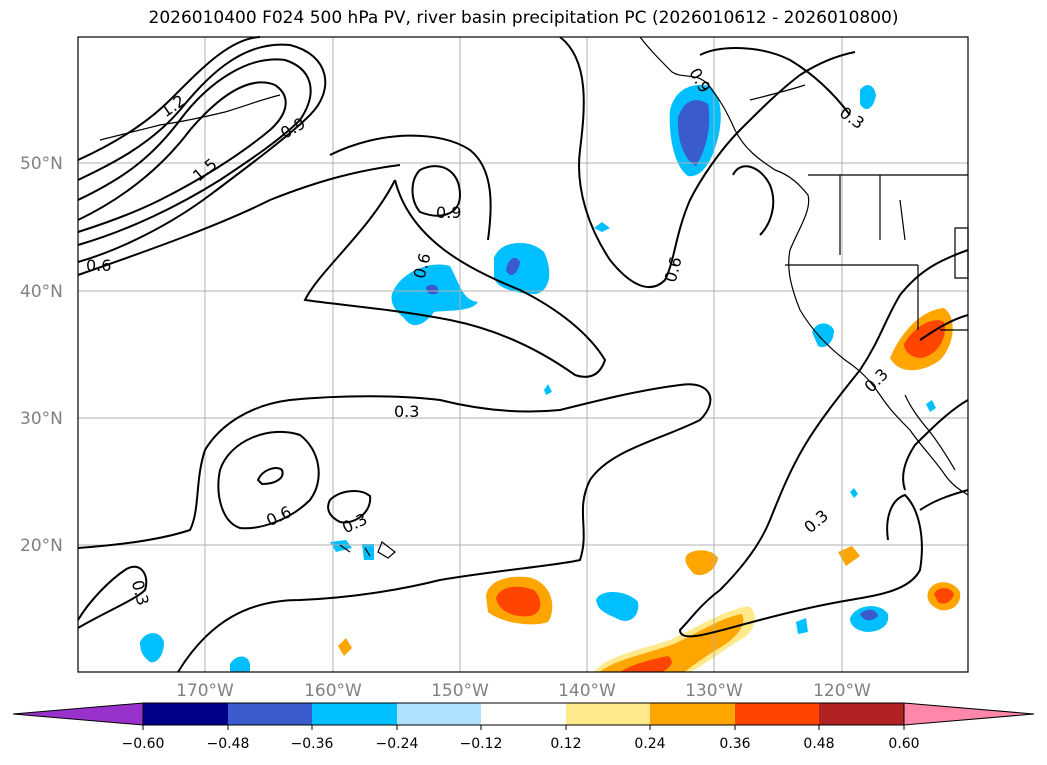  I want to click on lat-label: 40°N, so click(41, 292).